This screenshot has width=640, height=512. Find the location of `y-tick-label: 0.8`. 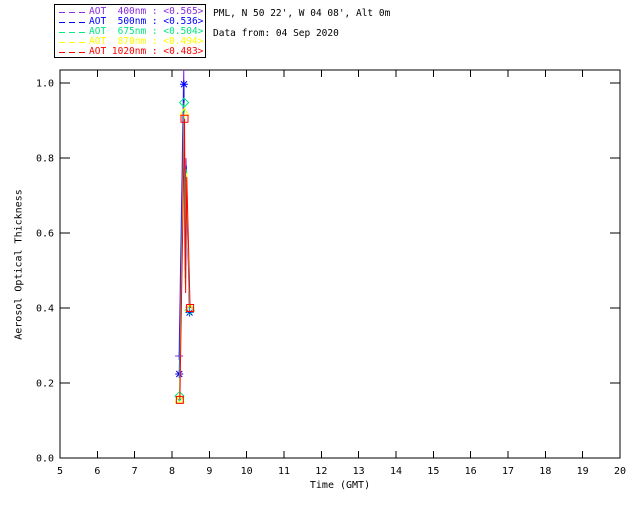

y-tick-label: 0.8 is located at coordinates (45, 159).